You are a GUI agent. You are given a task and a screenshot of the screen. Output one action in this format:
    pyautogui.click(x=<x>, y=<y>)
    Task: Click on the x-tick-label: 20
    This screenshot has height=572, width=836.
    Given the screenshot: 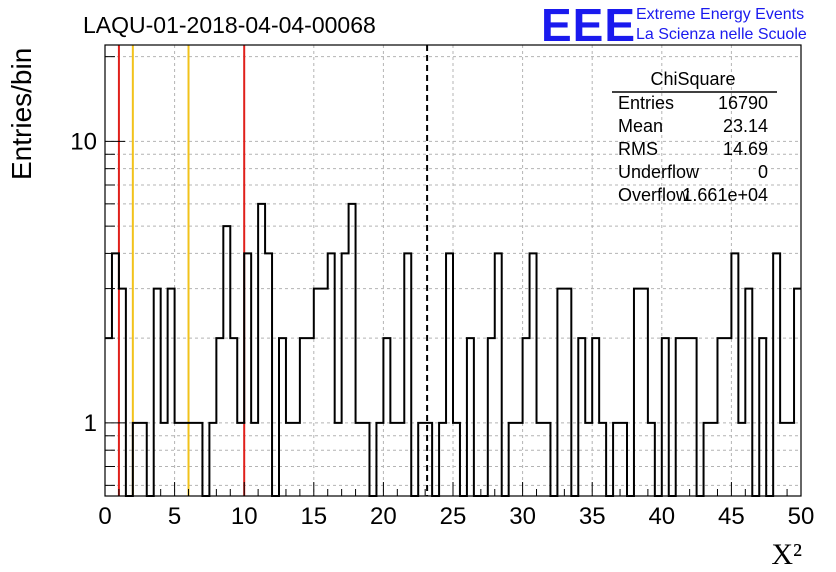 What is the action you would take?
    pyautogui.click(x=383, y=516)
    